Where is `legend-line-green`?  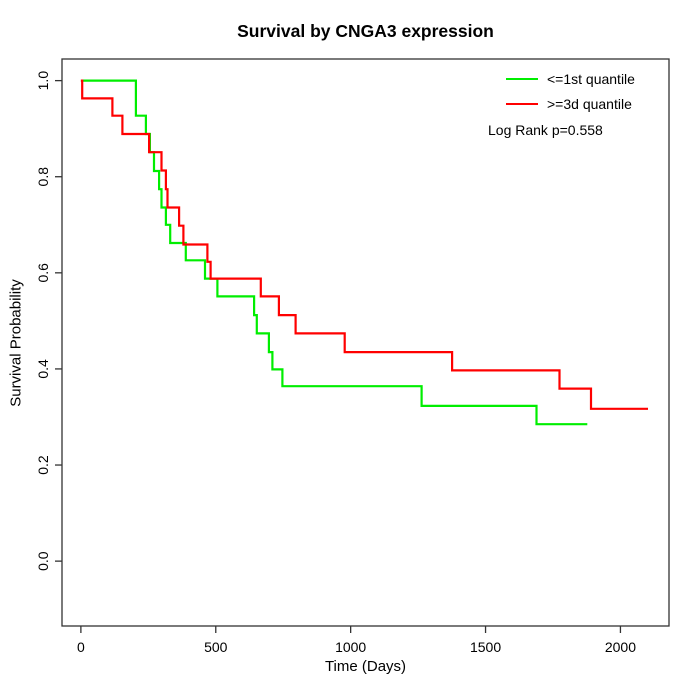 legend-line-green is located at coordinates (522, 78).